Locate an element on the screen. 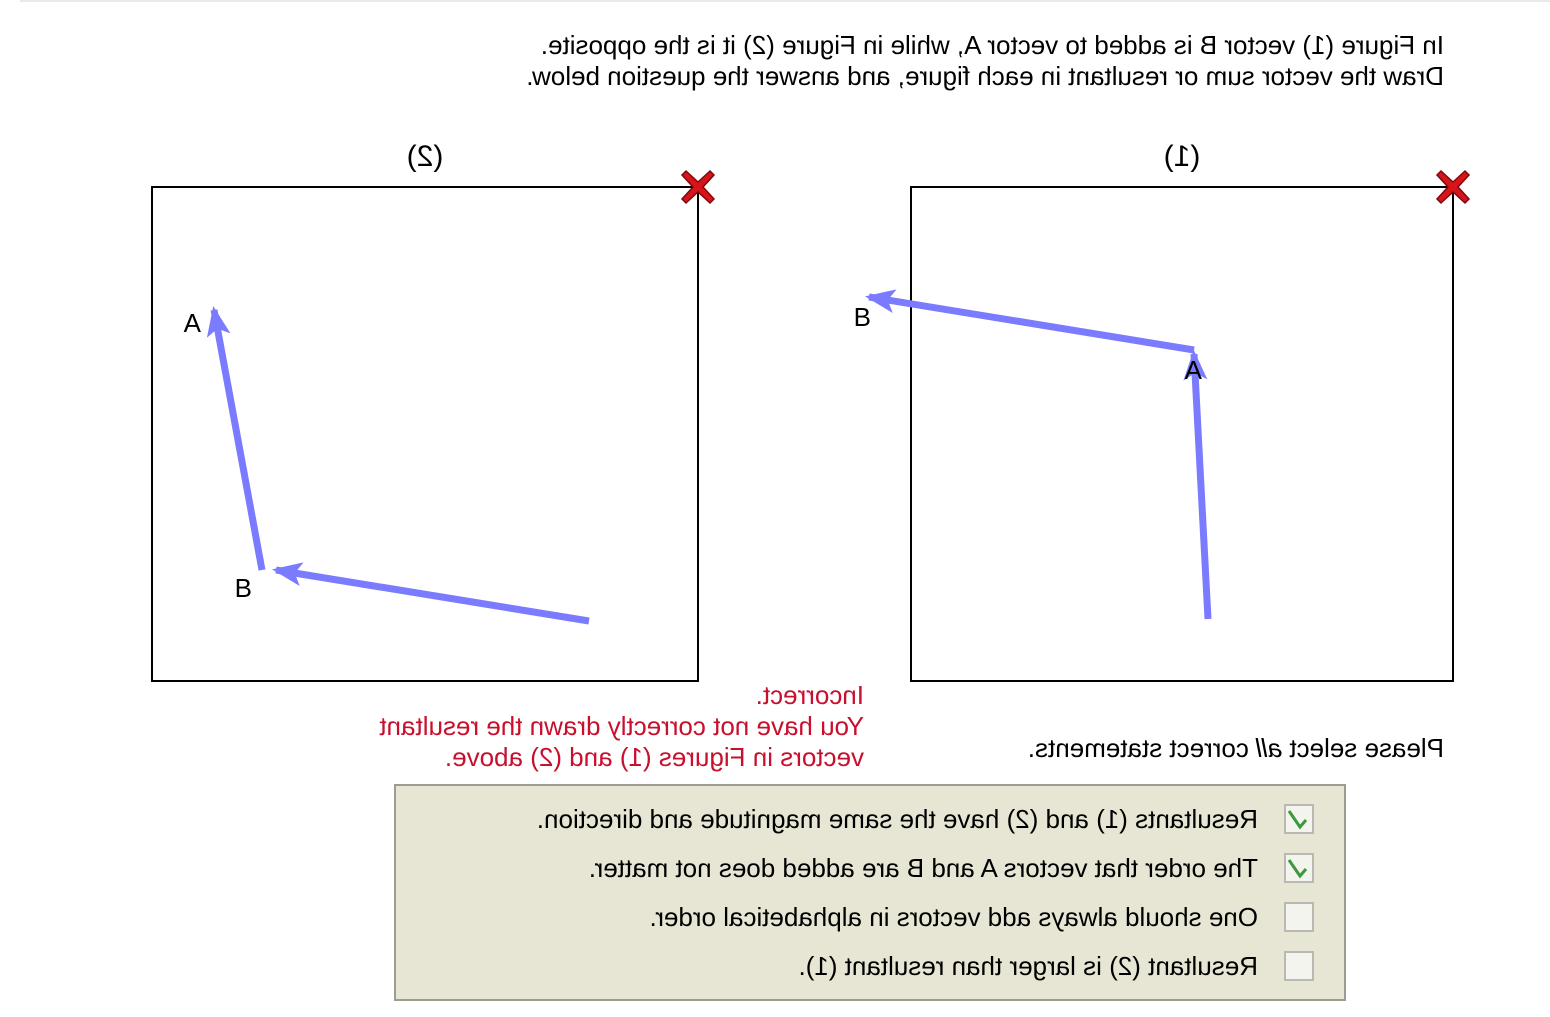 The height and width of the screenshot is (1017, 1550). figure-1-vector-a-label: A is located at coordinates (1193, 370).